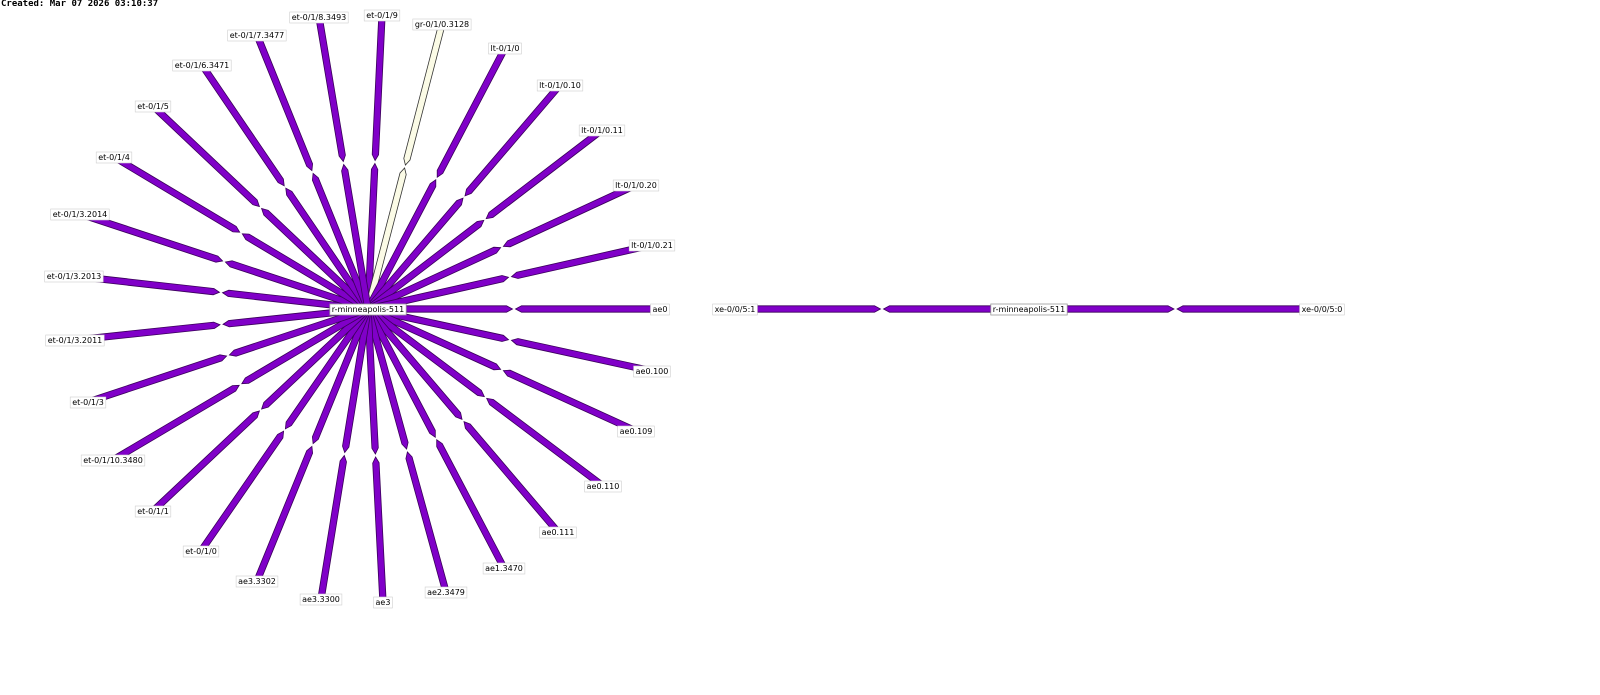  Describe the element at coordinates (319, 17) in the screenshot. I see `interface-label-28: et-0/1/8.3493` at that location.